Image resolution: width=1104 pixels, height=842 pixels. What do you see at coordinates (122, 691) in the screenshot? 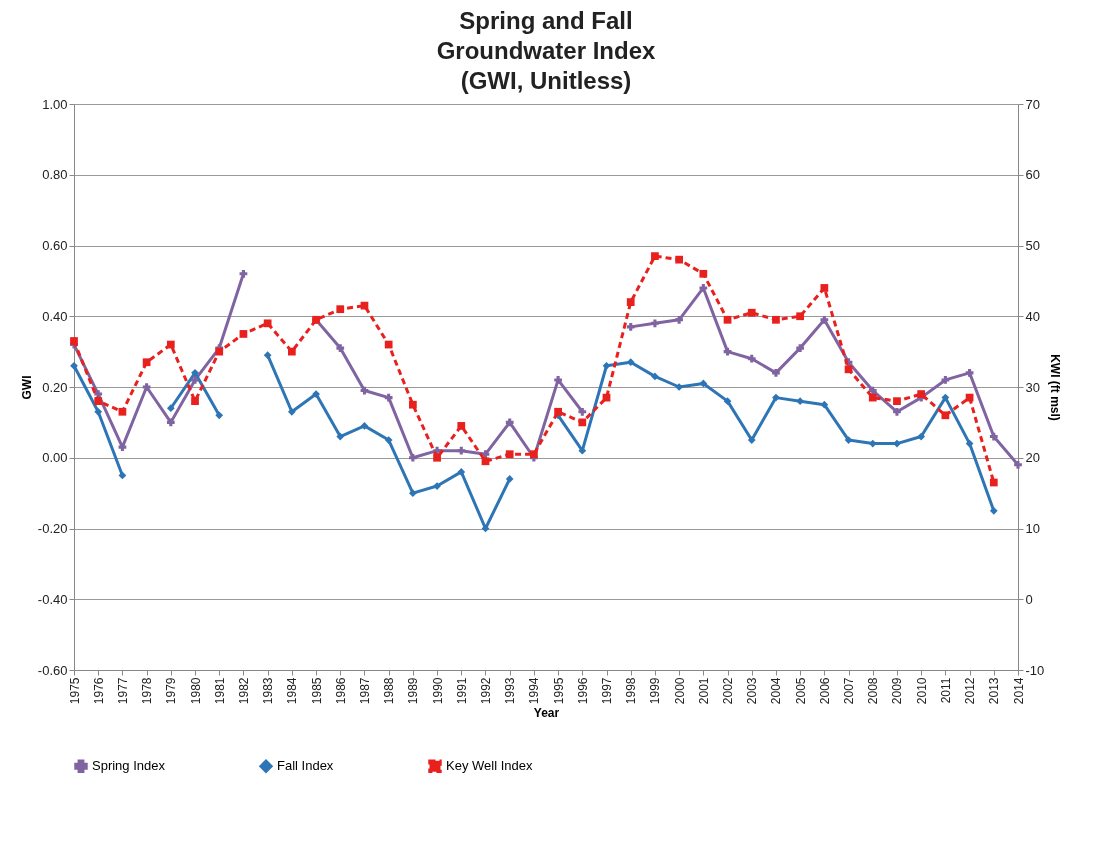
I see `x-tick-label: 1977` at bounding box center [122, 691].